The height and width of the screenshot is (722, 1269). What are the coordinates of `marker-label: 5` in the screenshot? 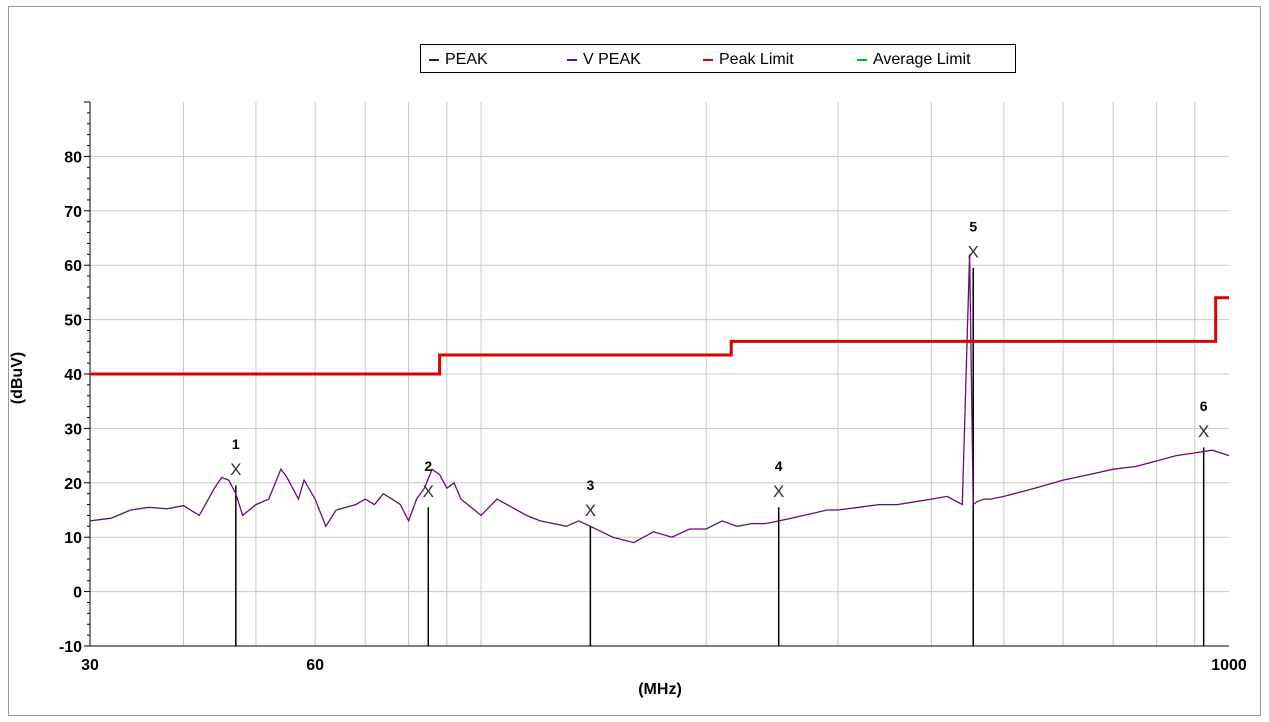 It's located at (973, 227).